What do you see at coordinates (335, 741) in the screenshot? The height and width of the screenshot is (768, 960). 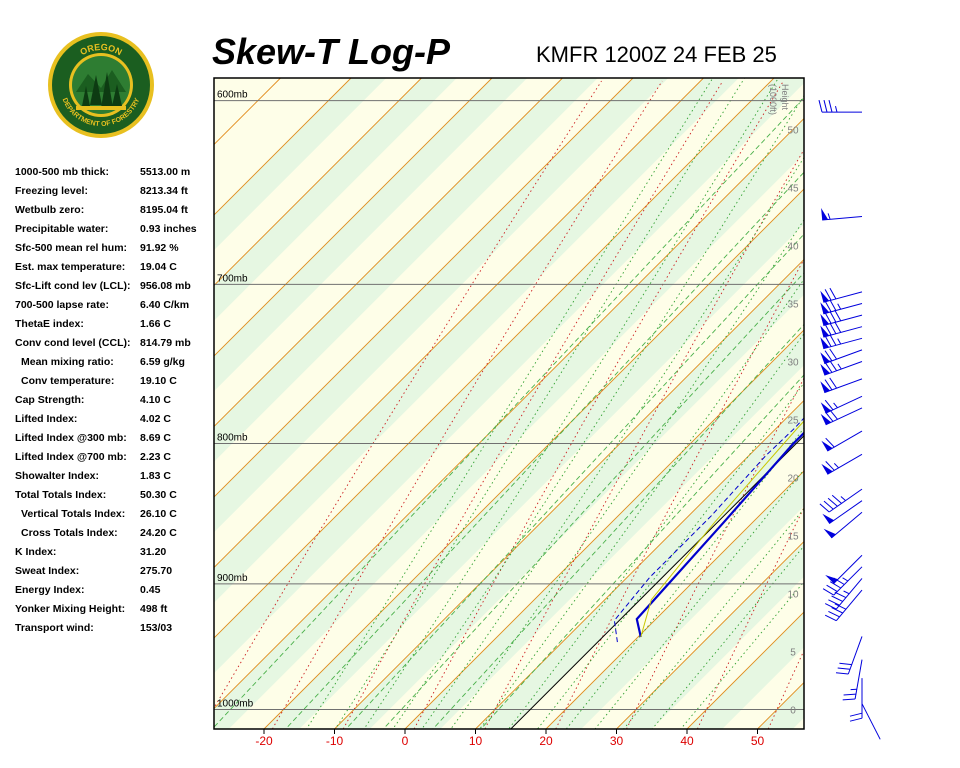 I see `x-tick-label: -10` at bounding box center [335, 741].